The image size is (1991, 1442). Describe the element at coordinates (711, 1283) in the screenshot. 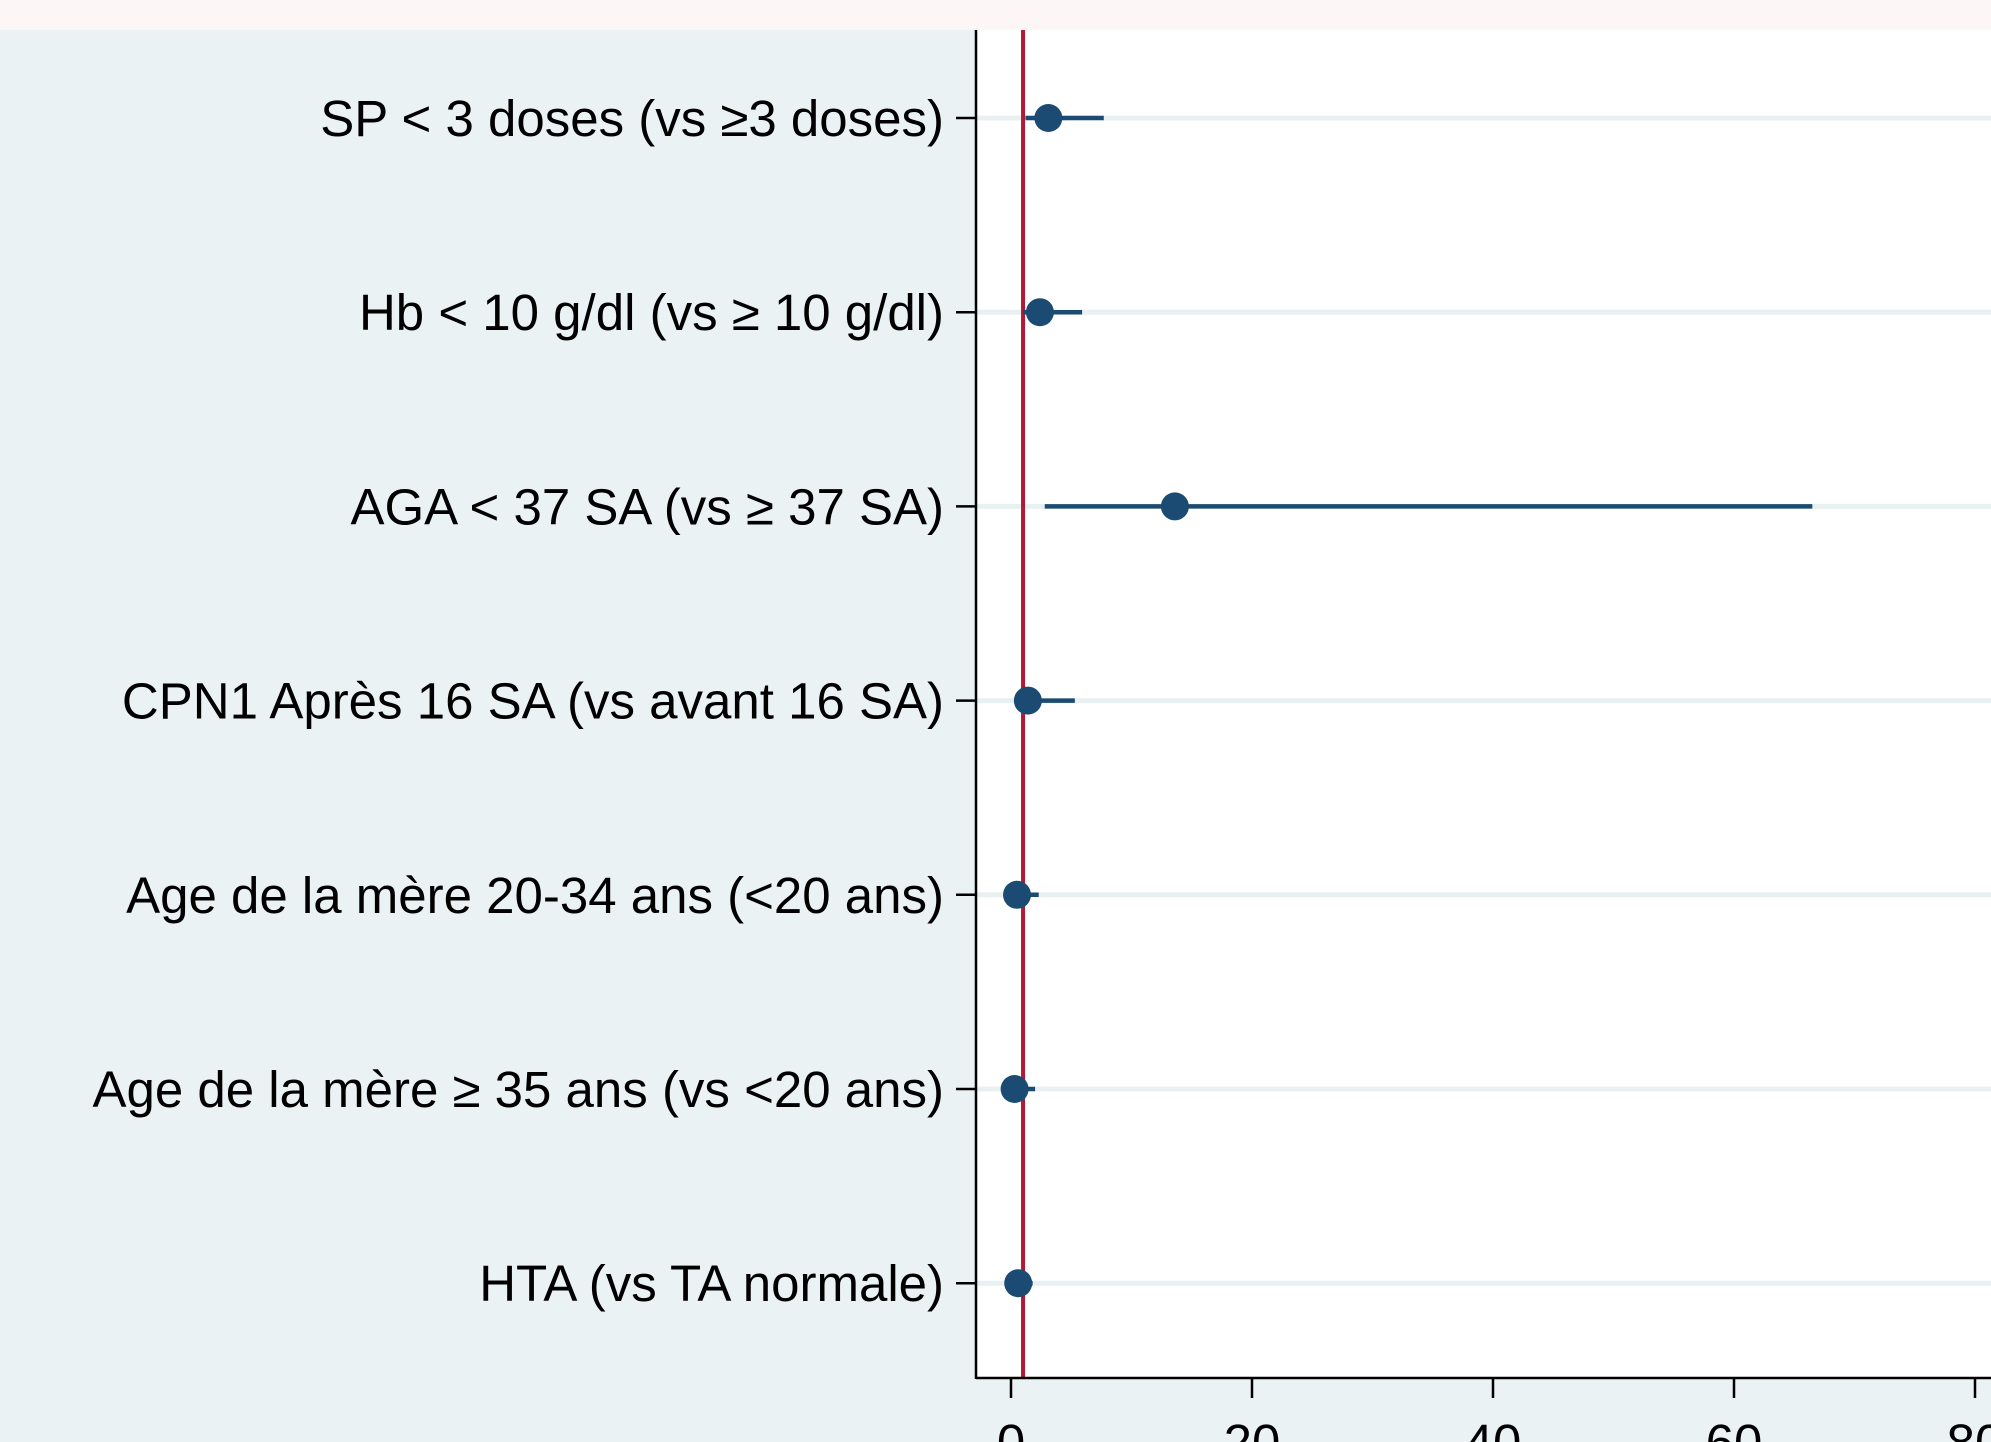

I see `category-label: HTA (vs TA normale)` at that location.